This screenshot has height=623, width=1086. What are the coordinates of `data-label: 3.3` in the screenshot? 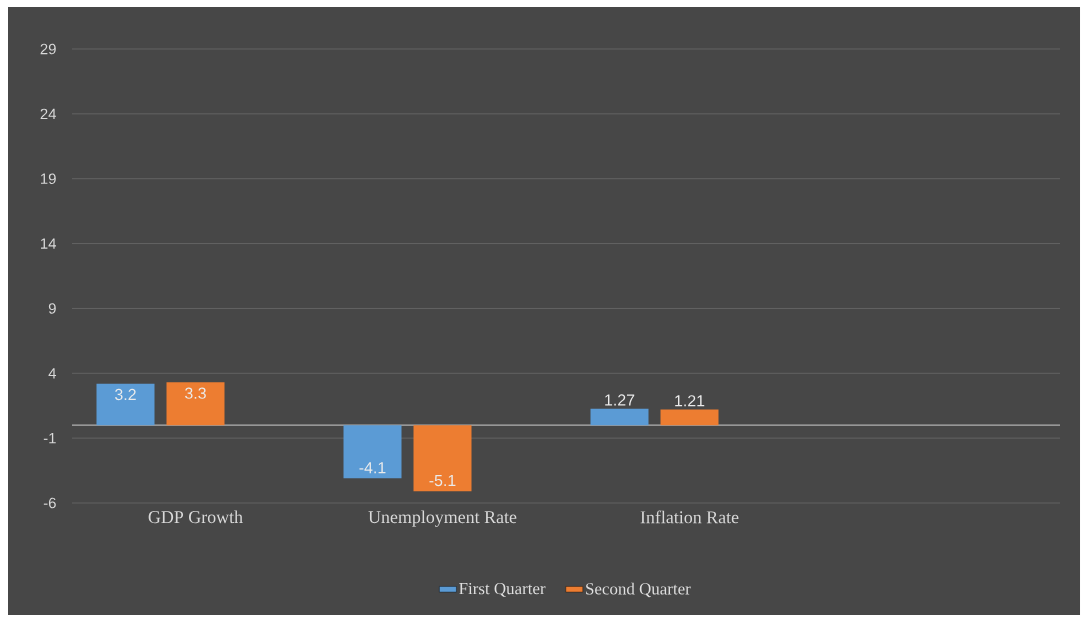 It's located at (195, 393).